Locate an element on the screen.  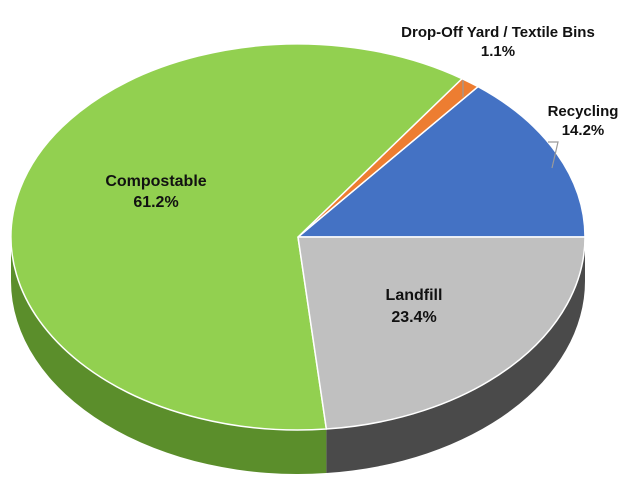
slice-label-landfill: Landfill is located at coordinates (414, 295).